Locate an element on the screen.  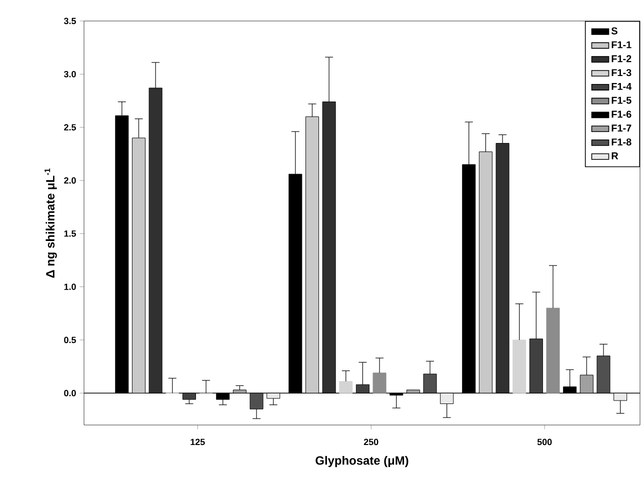
x-tick-label: 125 is located at coordinates (197, 442).